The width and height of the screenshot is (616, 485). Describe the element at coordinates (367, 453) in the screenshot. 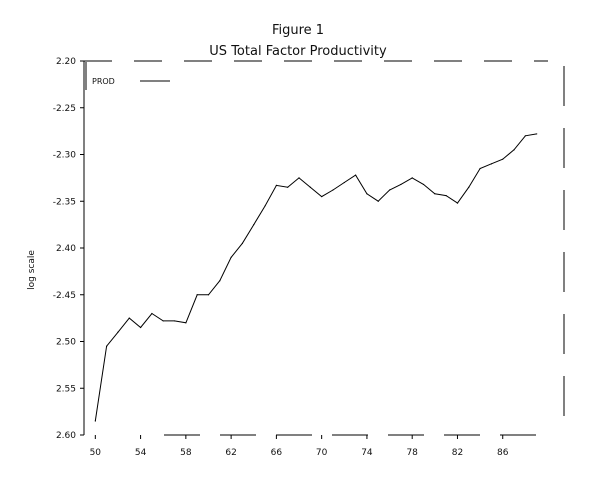

I see `x-tick-label: 74` at that location.